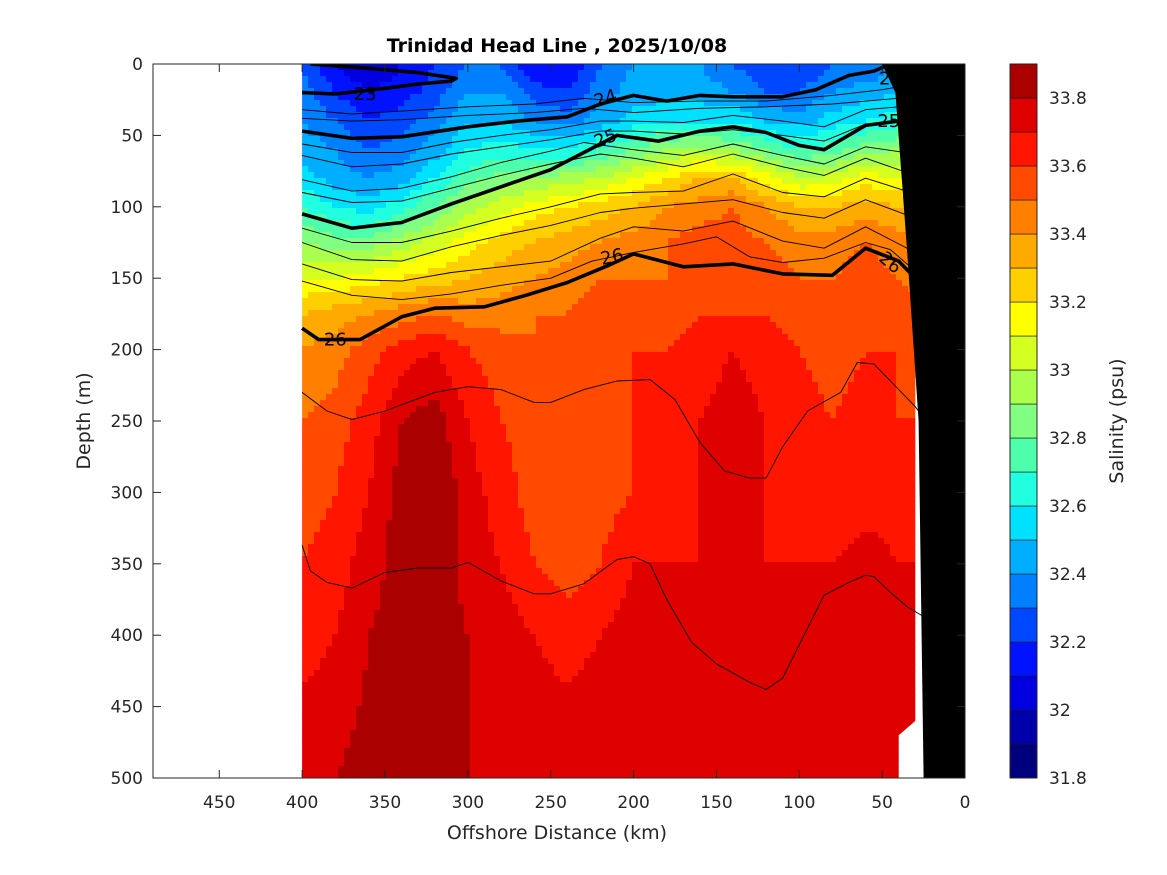 This screenshot has width=1167, height=875. I want to click on y-tick-label: 100, so click(127, 208).